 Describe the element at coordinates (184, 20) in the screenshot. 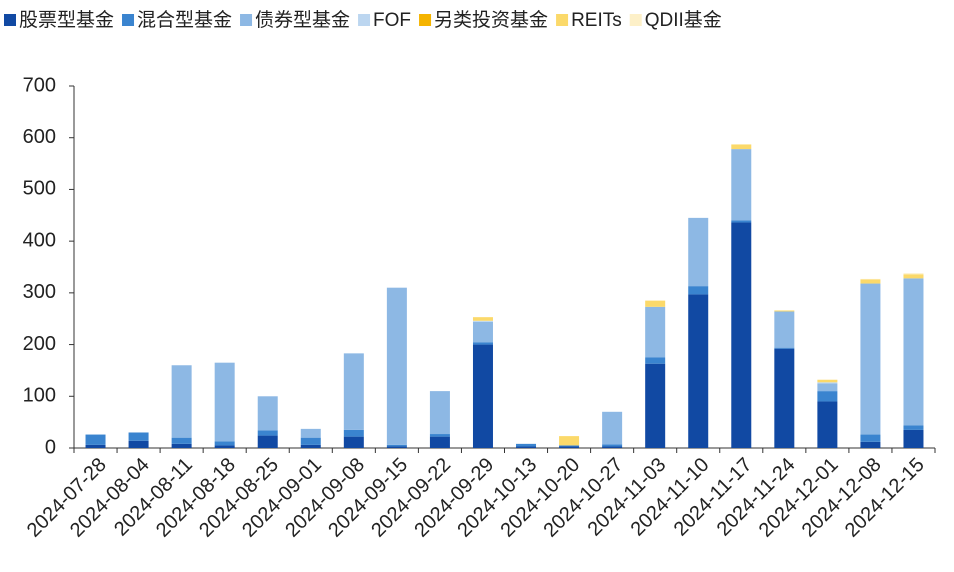

I see `legend-label: 混合型基金` at that location.